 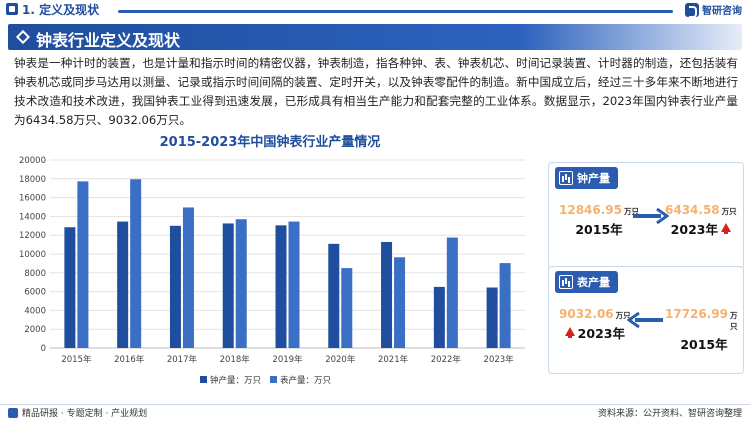 What do you see at coordinates (32, 236) in the screenshot?
I see `y-tick-label: 12000` at bounding box center [32, 236].